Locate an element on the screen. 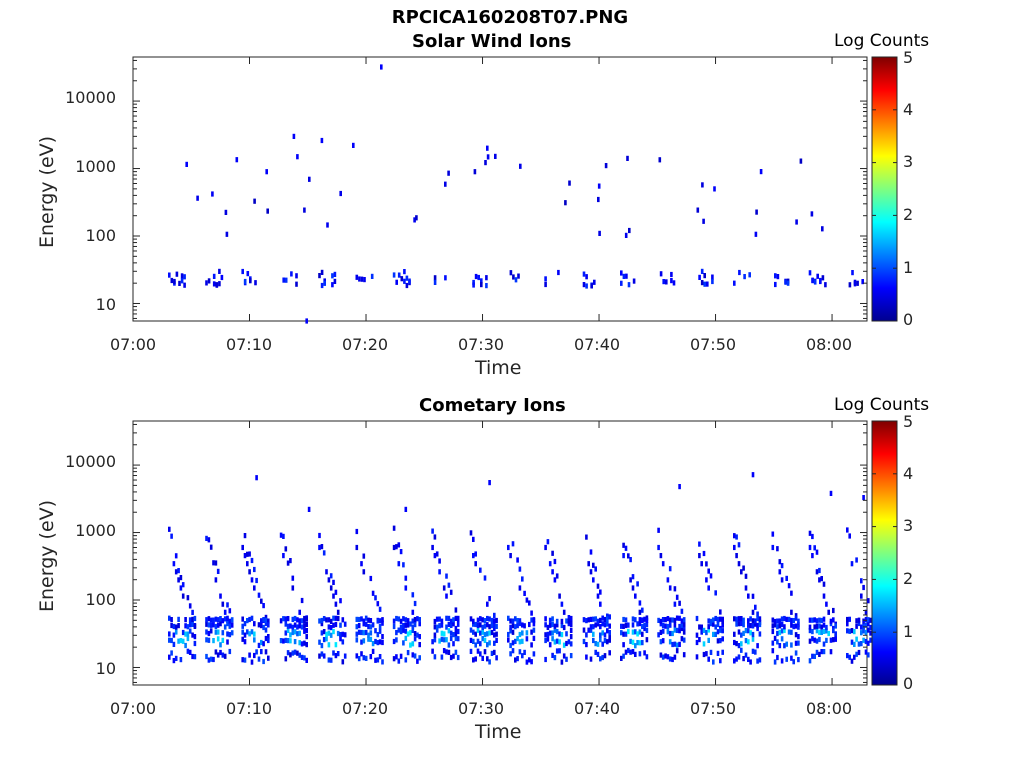 This screenshot has width=1024, height=768. panel-1-x-tick-0730: 07:30 is located at coordinates (481, 344).